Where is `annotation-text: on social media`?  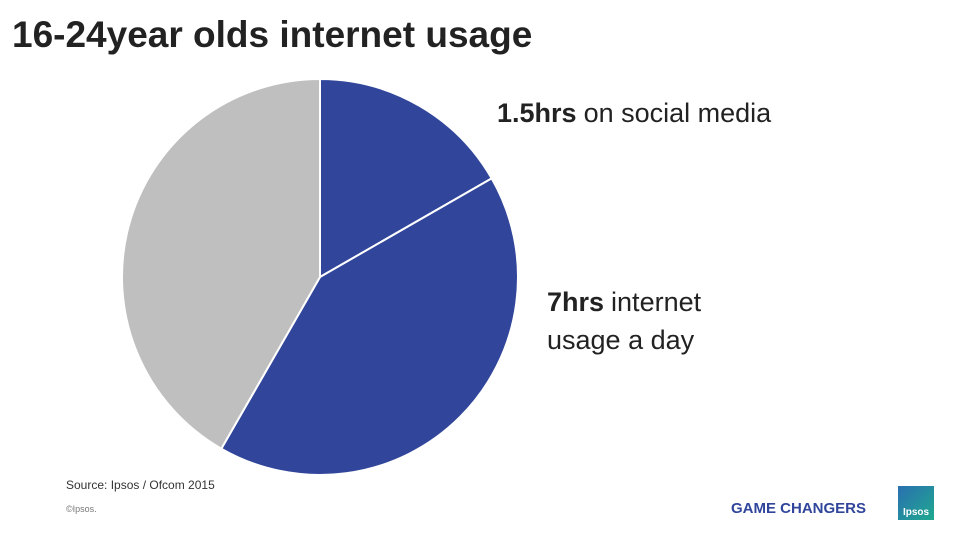
annotation-text: on social media is located at coordinates (677, 113).